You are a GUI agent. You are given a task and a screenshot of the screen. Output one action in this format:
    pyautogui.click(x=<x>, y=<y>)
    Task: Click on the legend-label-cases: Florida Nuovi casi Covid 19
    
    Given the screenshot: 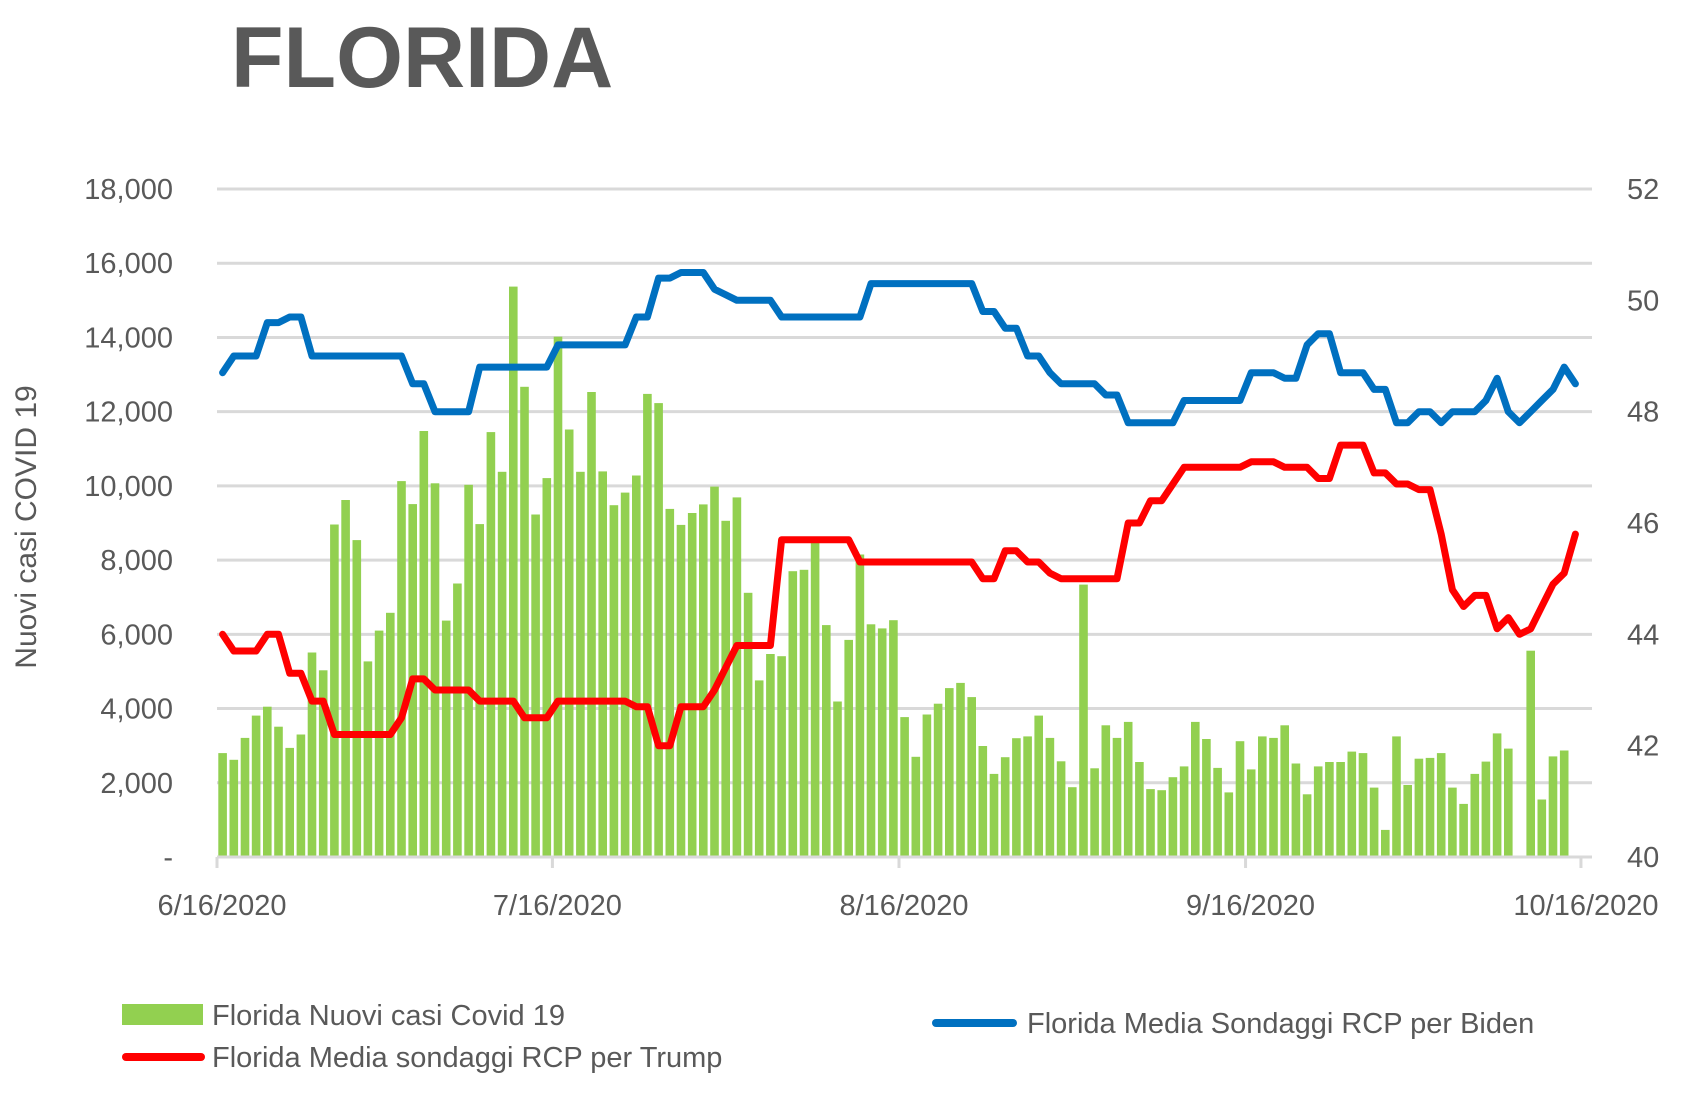 What is the action you would take?
    pyautogui.click(x=388, y=1016)
    